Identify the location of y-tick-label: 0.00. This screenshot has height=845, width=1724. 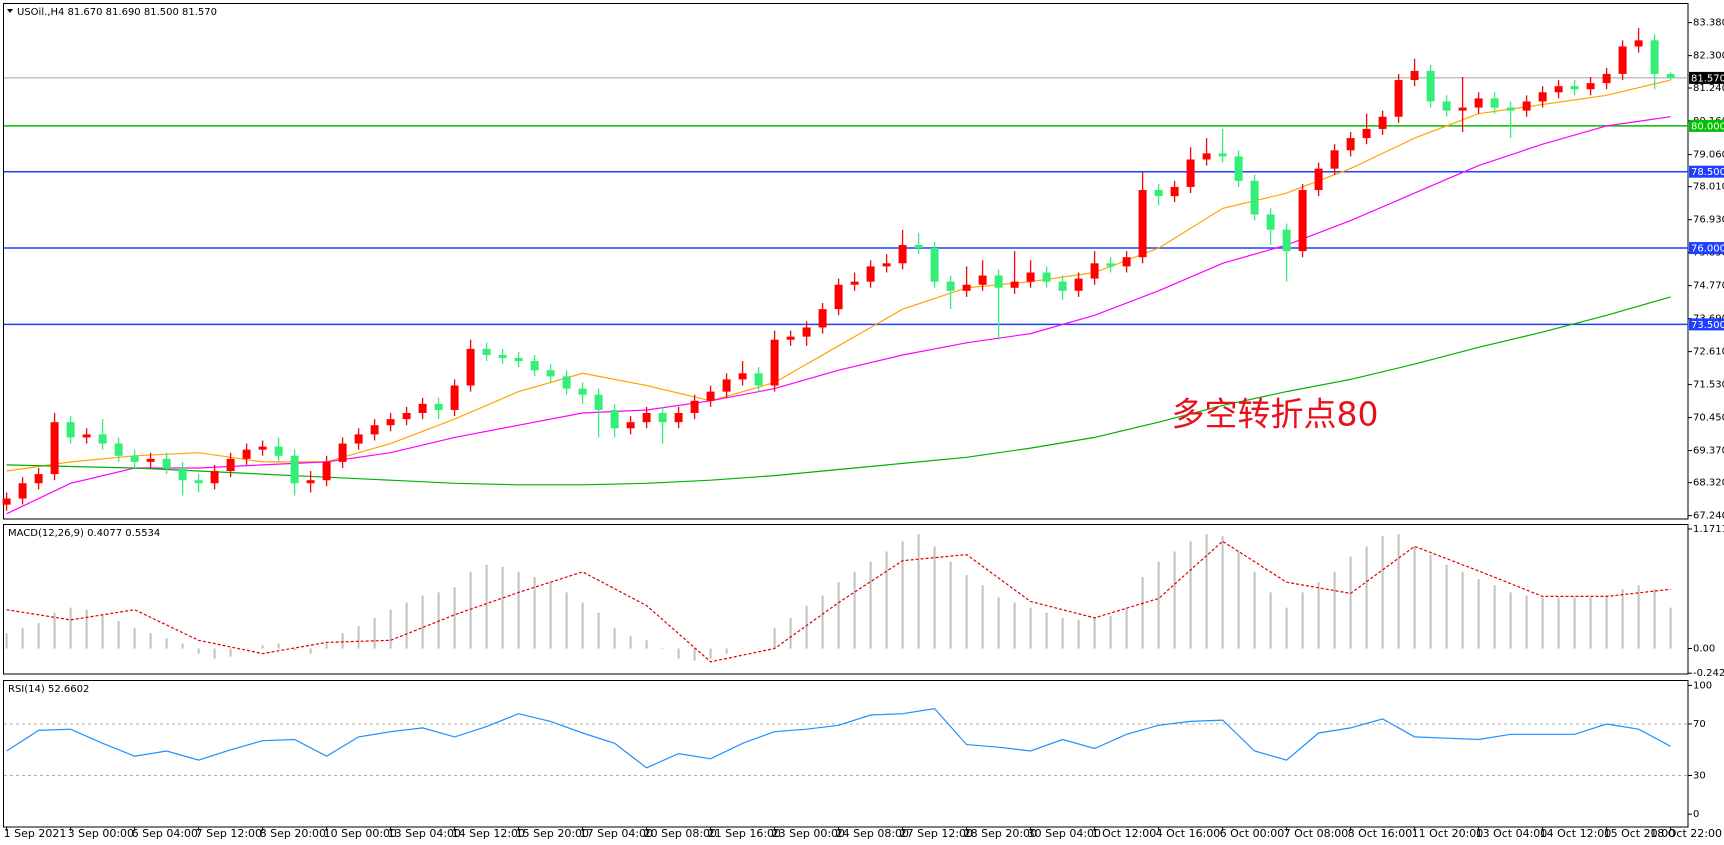
(1704, 648).